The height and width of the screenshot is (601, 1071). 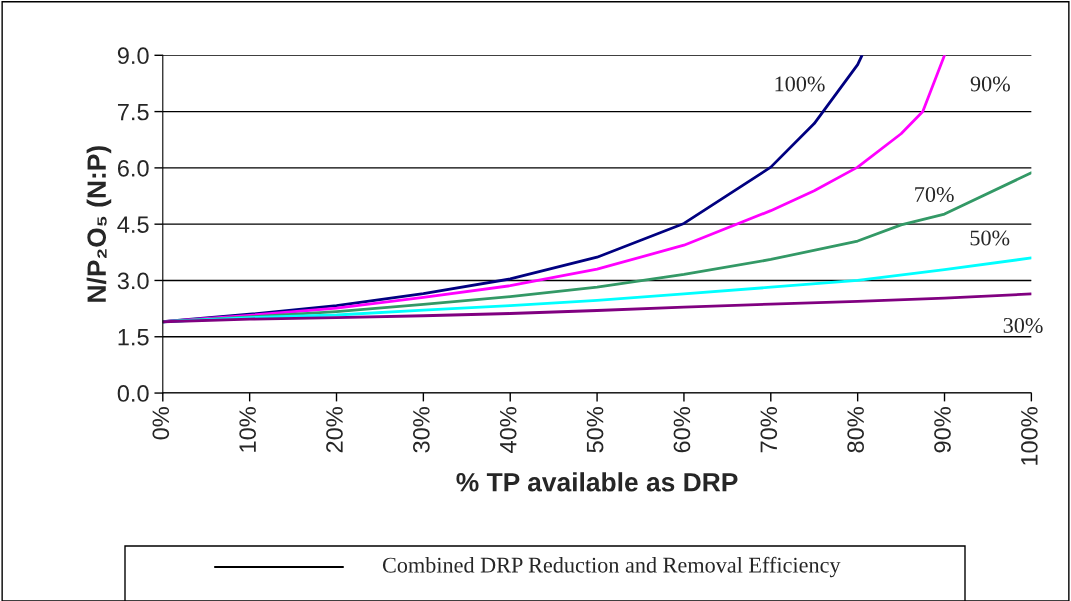 I want to click on x-tick-label: 60%, so click(x=682, y=430).